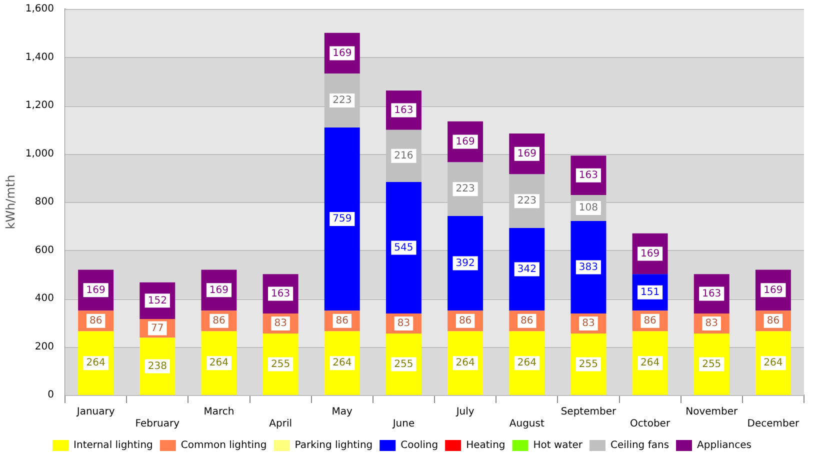 The width and height of the screenshot is (814, 461). What do you see at coordinates (44, 298) in the screenshot?
I see `y-tick-label: 400` at bounding box center [44, 298].